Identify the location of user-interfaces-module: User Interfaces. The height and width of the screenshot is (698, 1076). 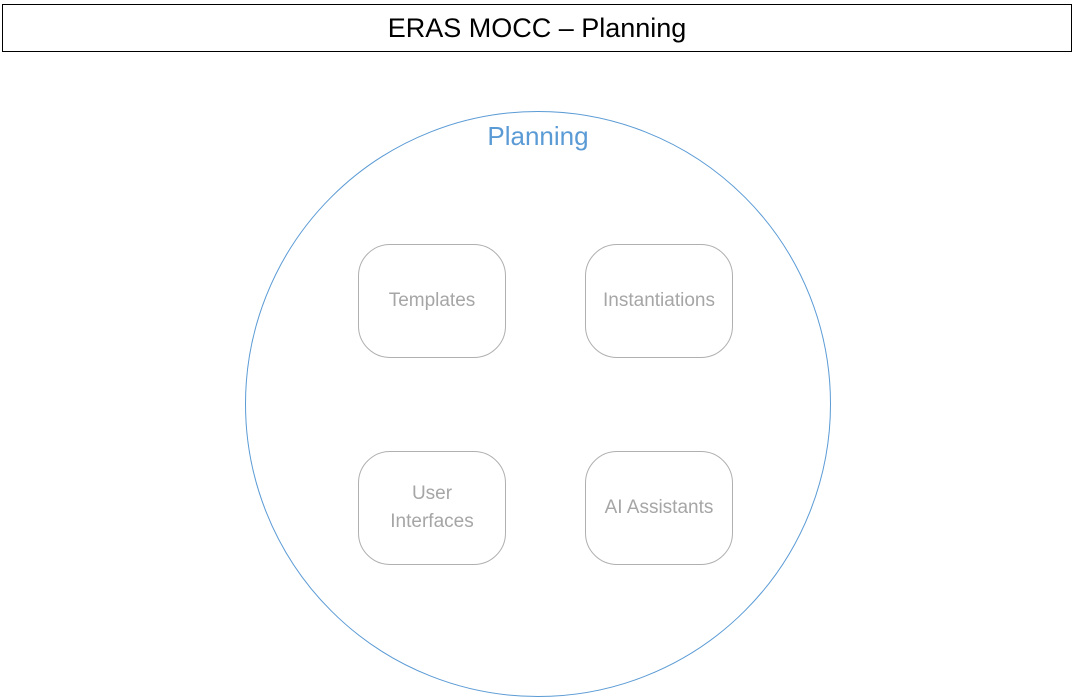
(432, 508).